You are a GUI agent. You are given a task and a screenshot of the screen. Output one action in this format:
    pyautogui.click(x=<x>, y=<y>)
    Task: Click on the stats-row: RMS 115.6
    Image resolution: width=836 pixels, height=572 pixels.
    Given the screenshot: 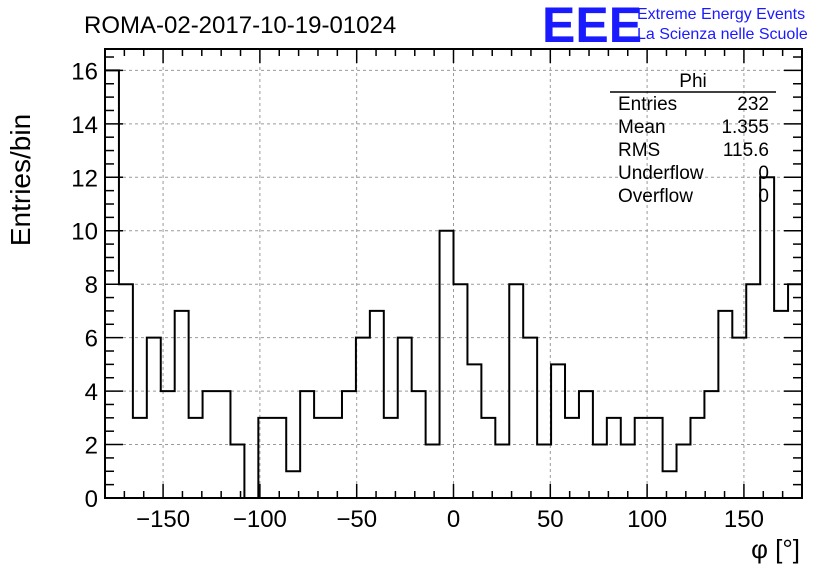 What is the action you would take?
    pyautogui.click(x=693, y=150)
    